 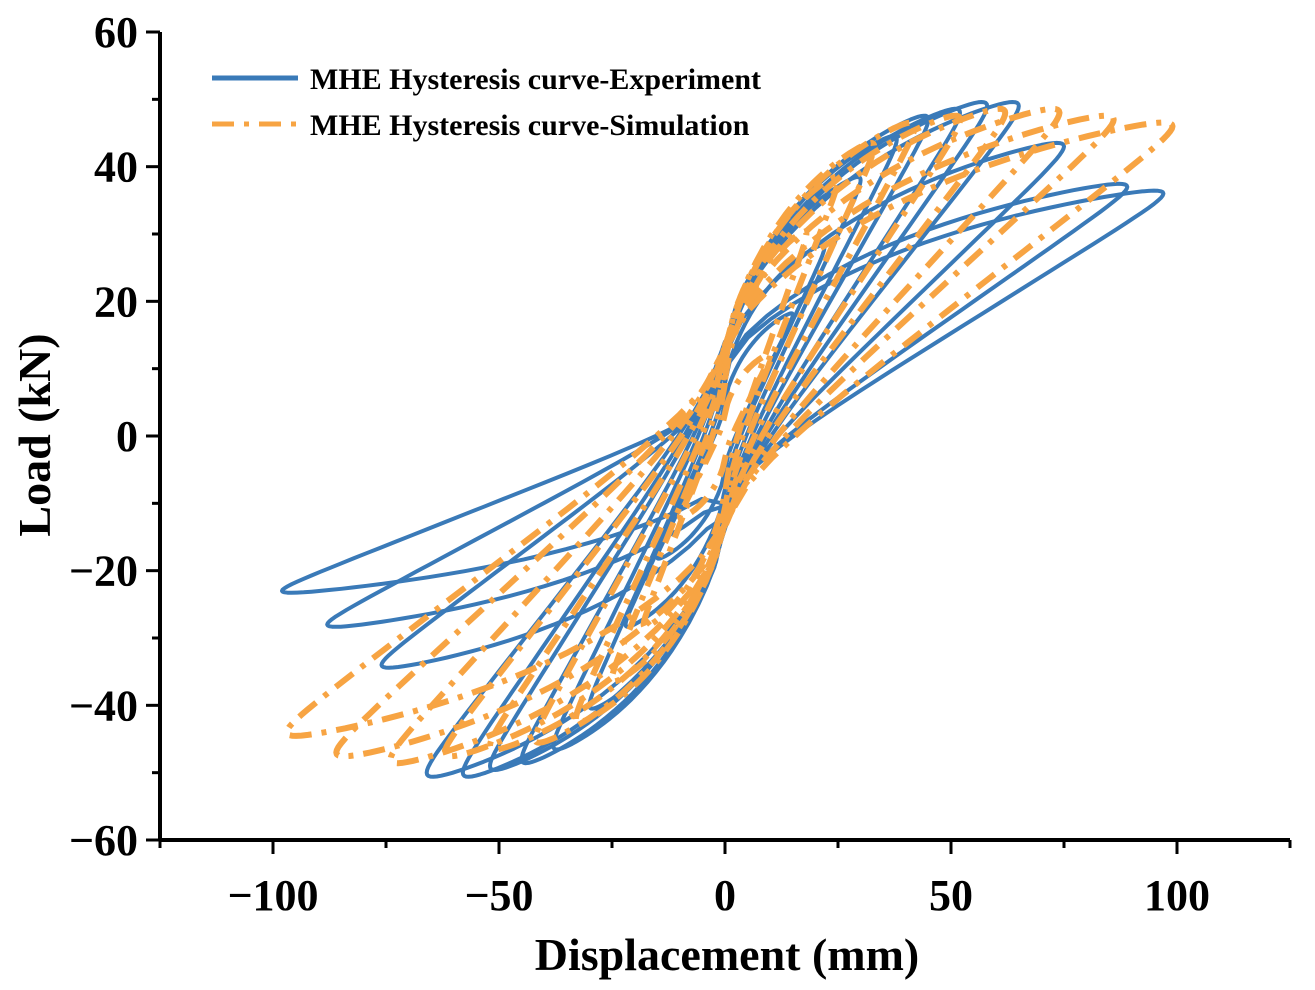 What do you see at coordinates (116, 32) in the screenshot?
I see `y-tick-label: 60` at bounding box center [116, 32].